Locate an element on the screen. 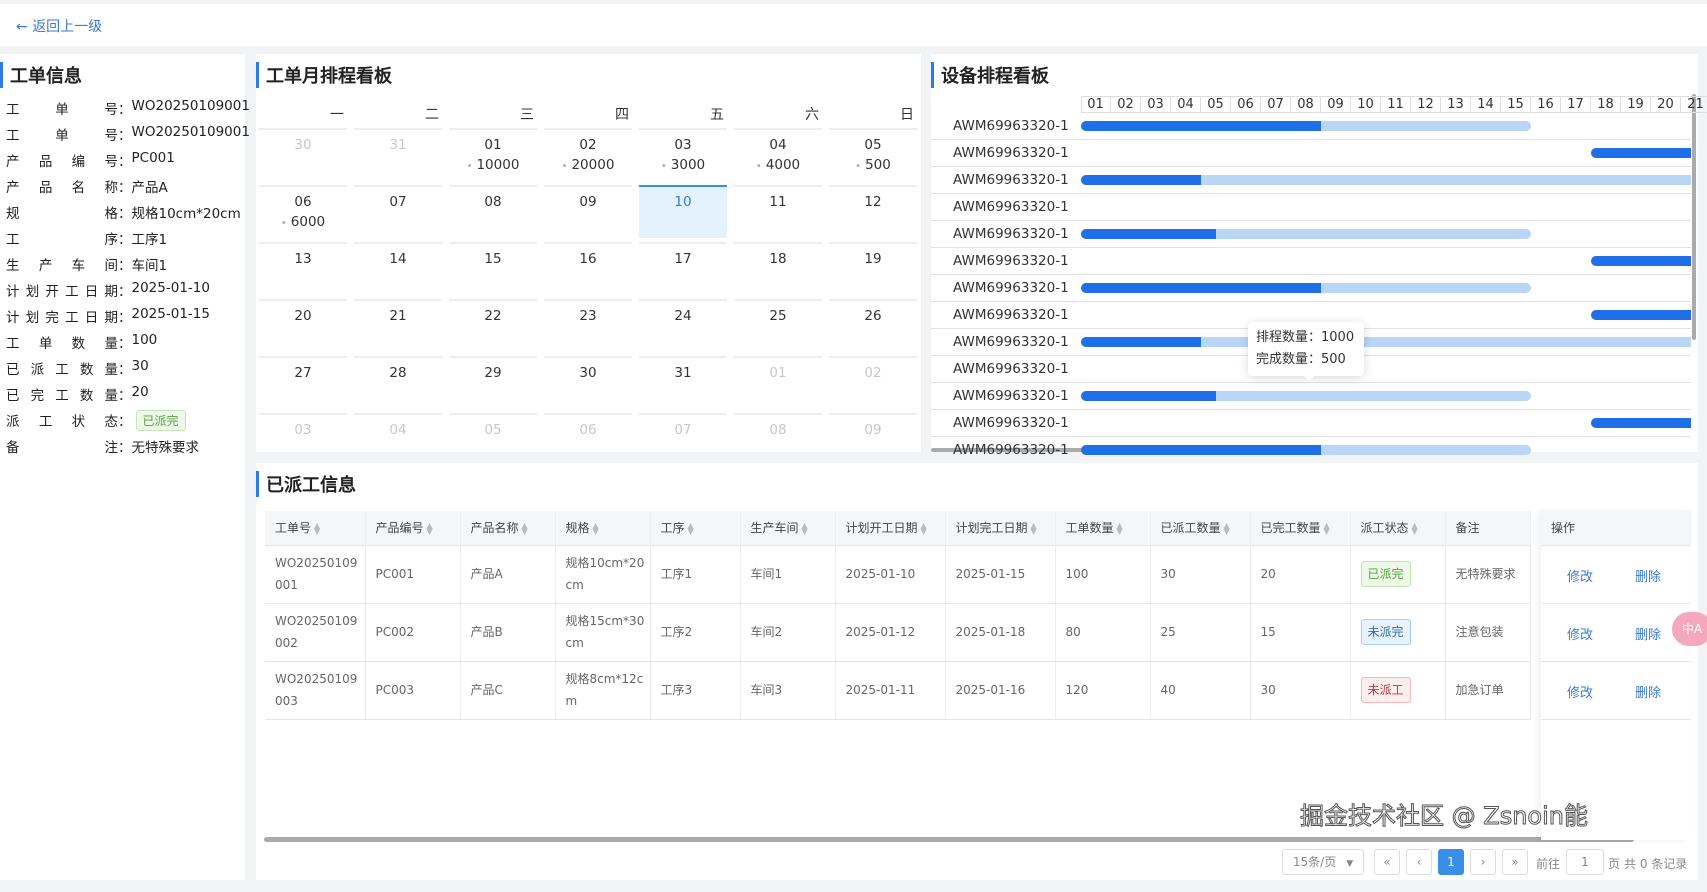 The image size is (1707, 892). calendar-day: 21 is located at coordinates (398, 325).